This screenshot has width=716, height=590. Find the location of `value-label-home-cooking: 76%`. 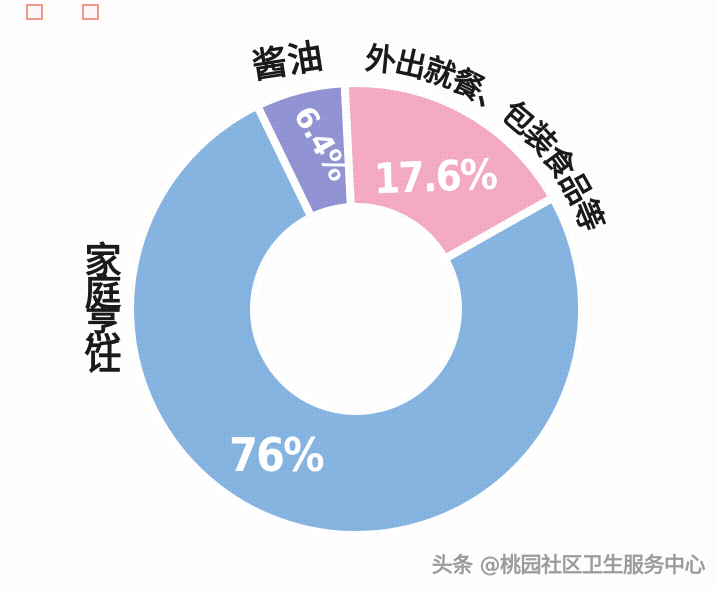

value-label-home-cooking: 76% is located at coordinates (276, 455).